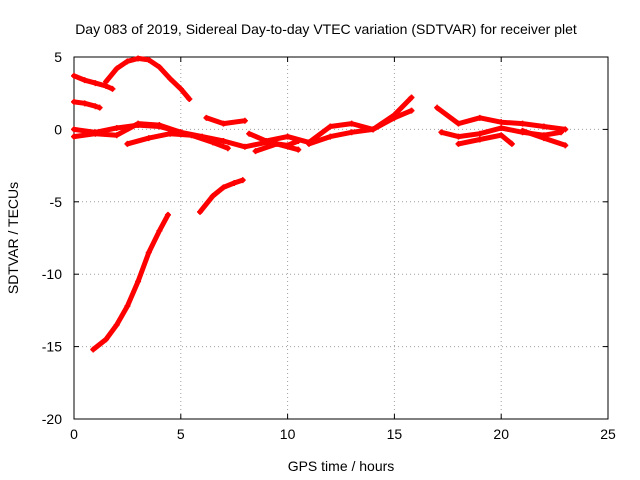  Describe the element at coordinates (288, 434) in the screenshot. I see `x-tick-label: 10` at that location.